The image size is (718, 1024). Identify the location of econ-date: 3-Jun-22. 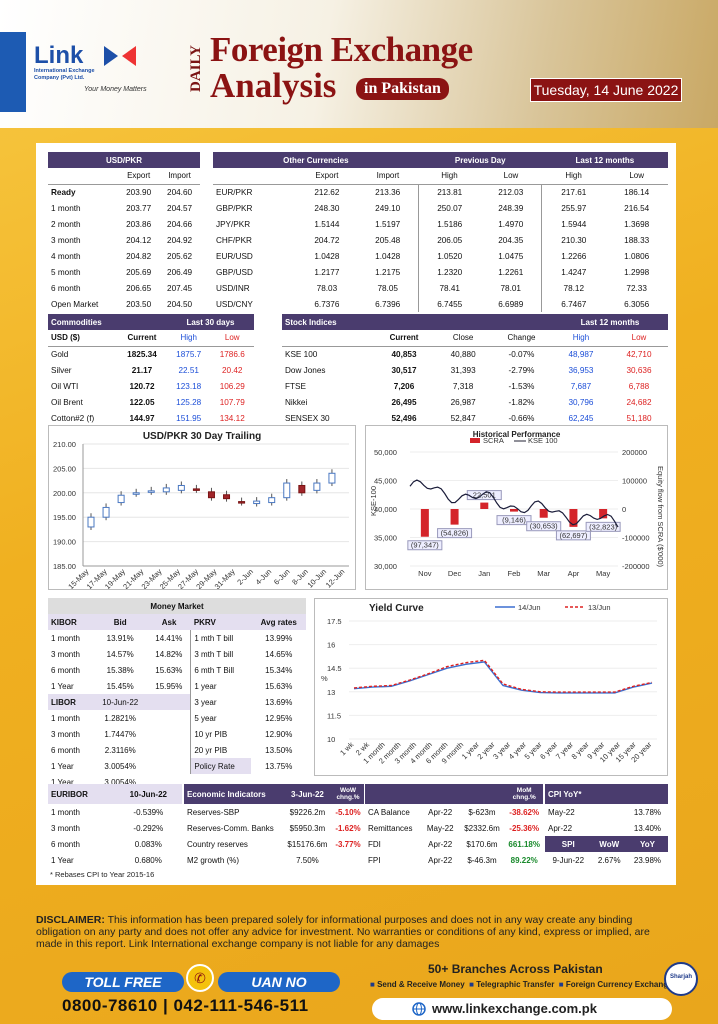
(307, 794).